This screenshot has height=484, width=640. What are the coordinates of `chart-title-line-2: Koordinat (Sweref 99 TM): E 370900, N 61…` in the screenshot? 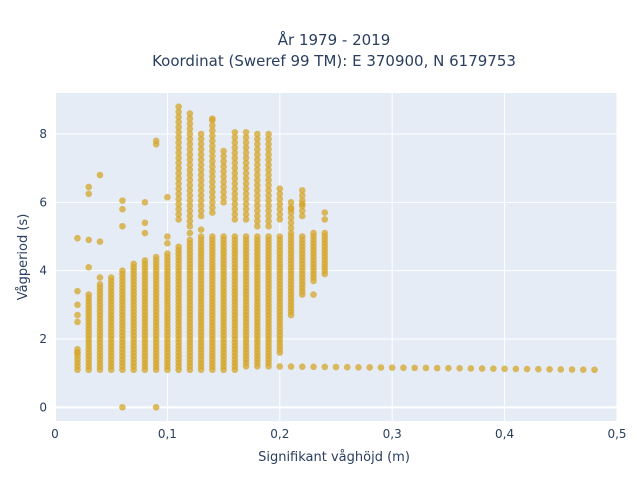 It's located at (334, 61).